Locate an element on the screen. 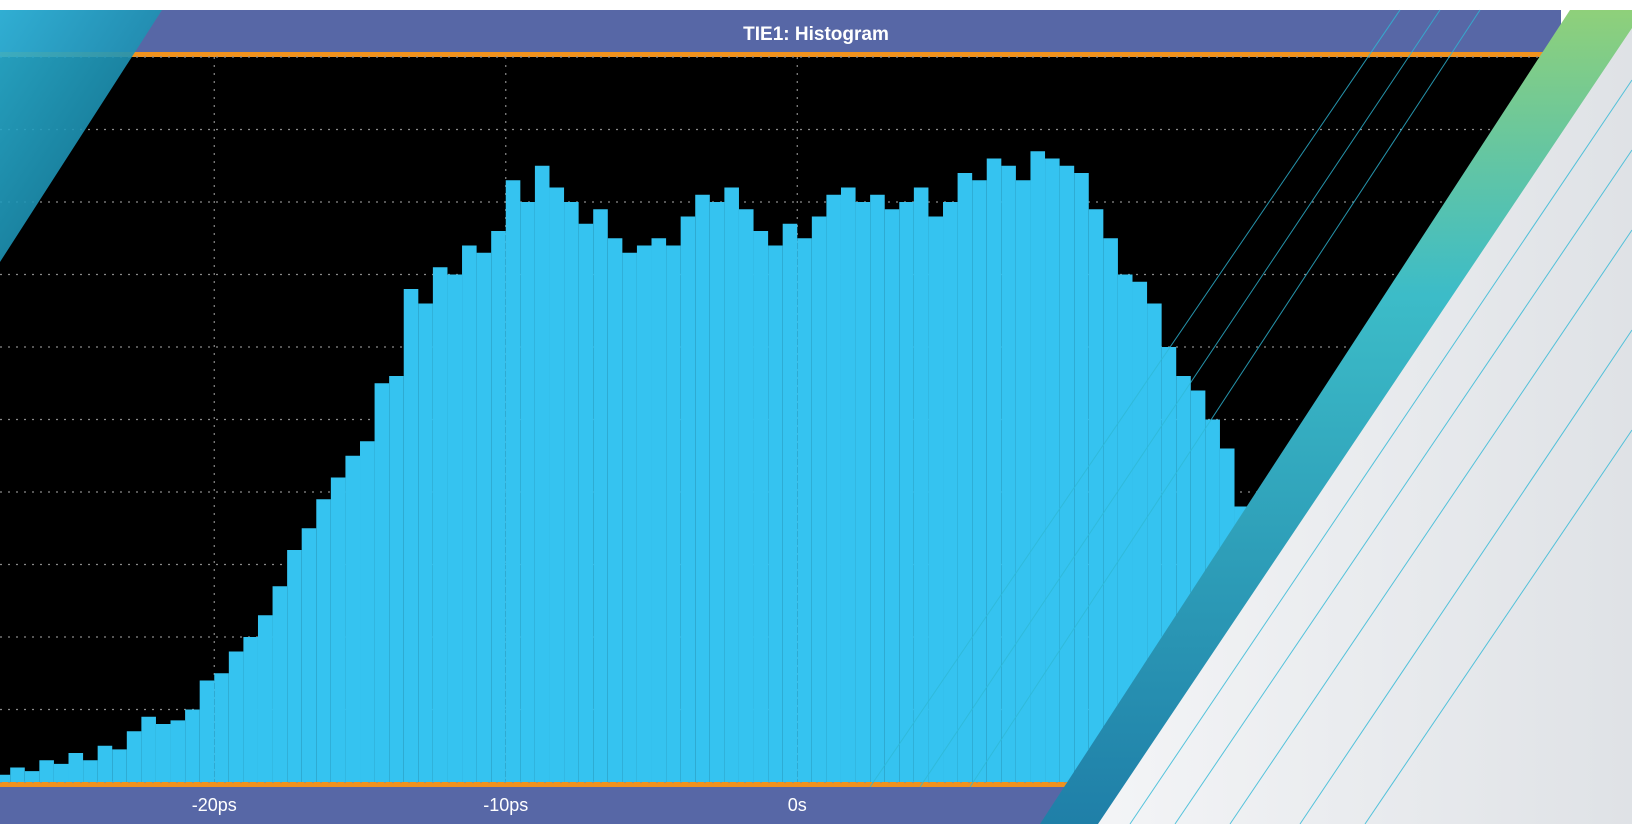  bottom-rule is located at coordinates (780, 784).